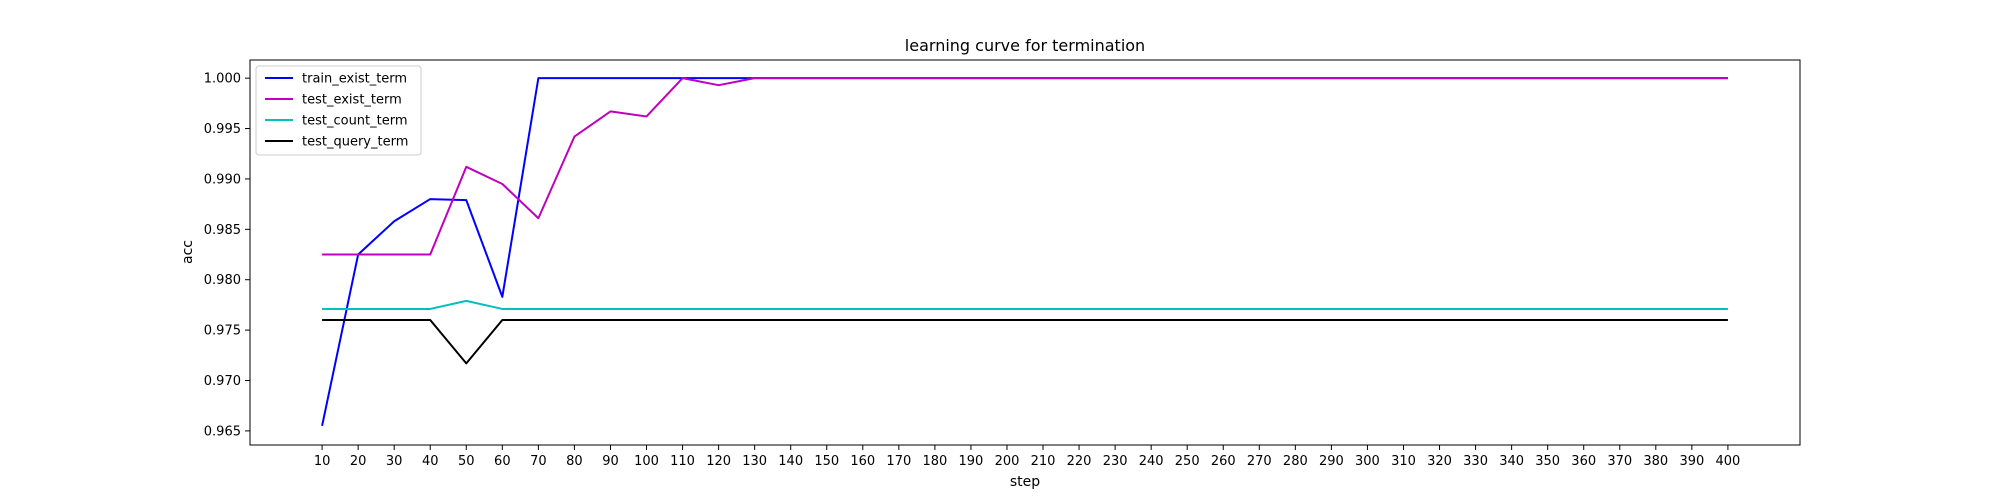  Describe the element at coordinates (1475, 461) in the screenshot. I see `x-tick-label: 330` at that location.